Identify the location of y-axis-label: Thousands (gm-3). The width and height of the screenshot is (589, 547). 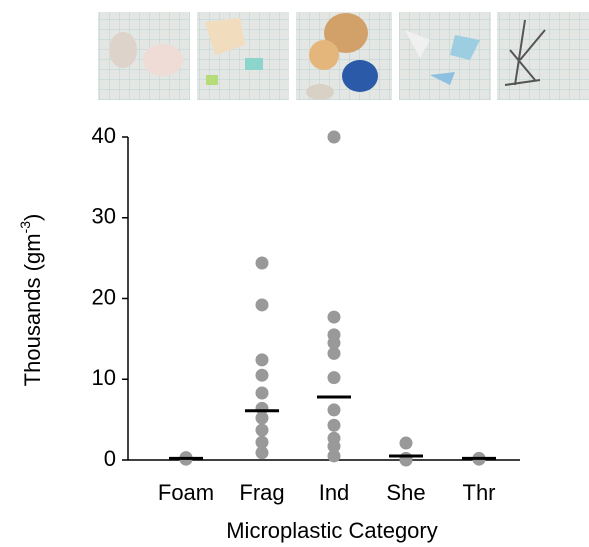
(31, 300).